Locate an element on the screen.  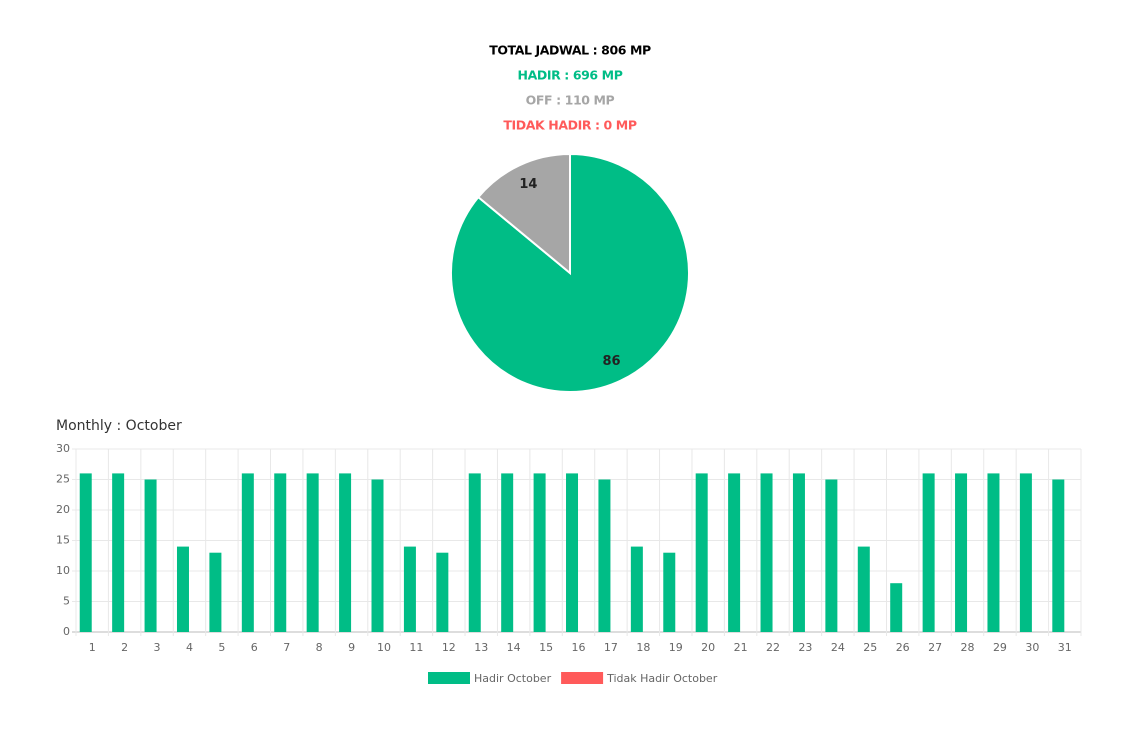
x-tick-label: 31 is located at coordinates (1065, 647).